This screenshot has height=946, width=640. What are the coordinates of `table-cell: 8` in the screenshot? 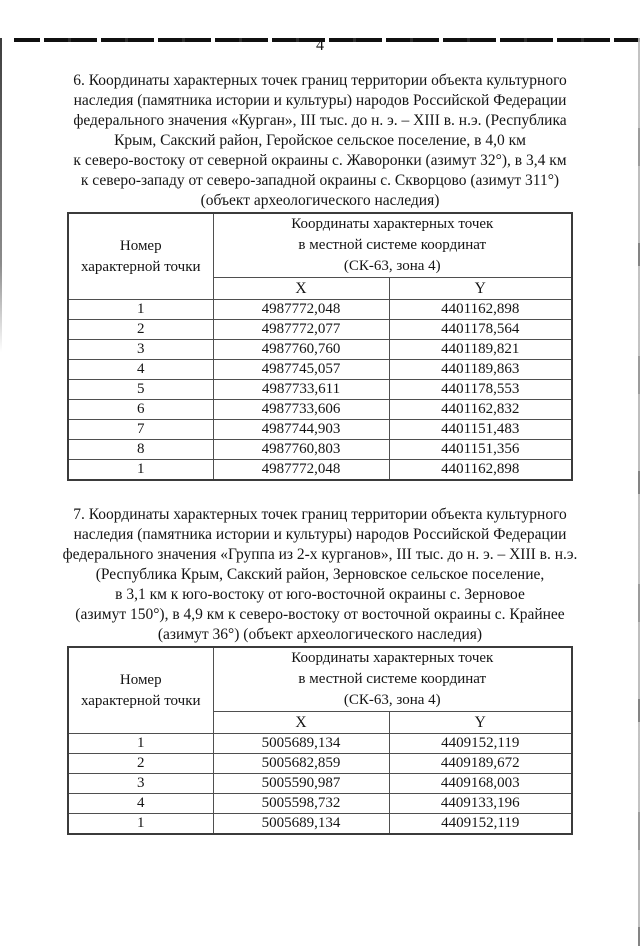 It's located at (140, 449).